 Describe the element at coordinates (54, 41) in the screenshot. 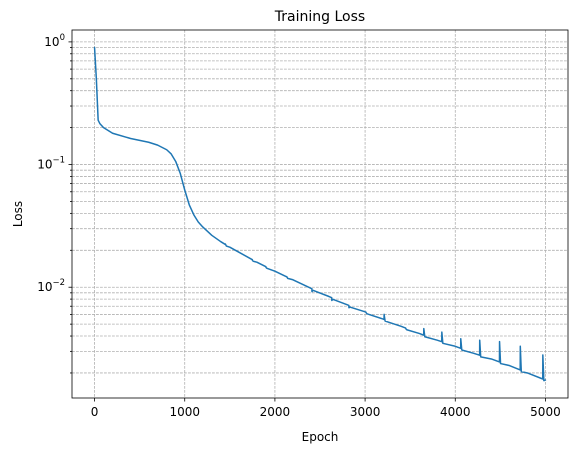

I see `y-tick-label: 10⁰` at that location.